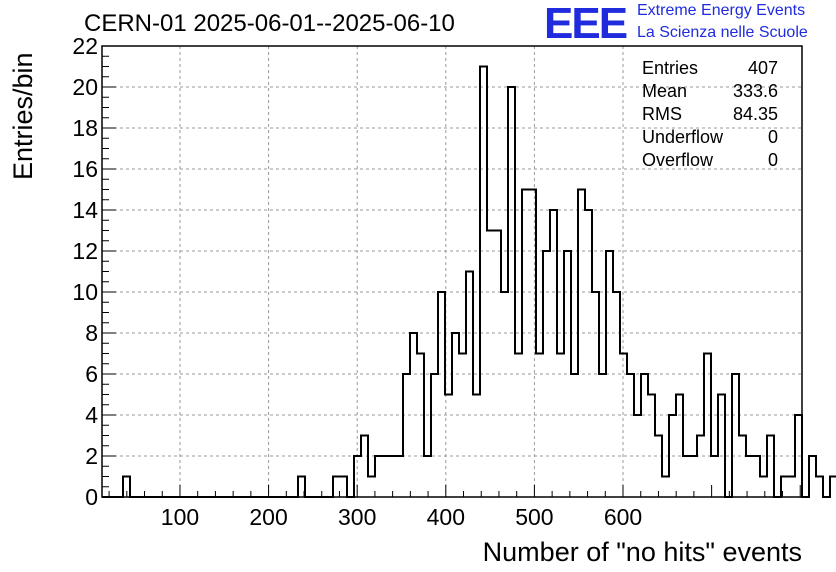 This screenshot has width=836, height=572. Describe the element at coordinates (23, 116) in the screenshot. I see `y-axis-label: Entries/bin` at that location.